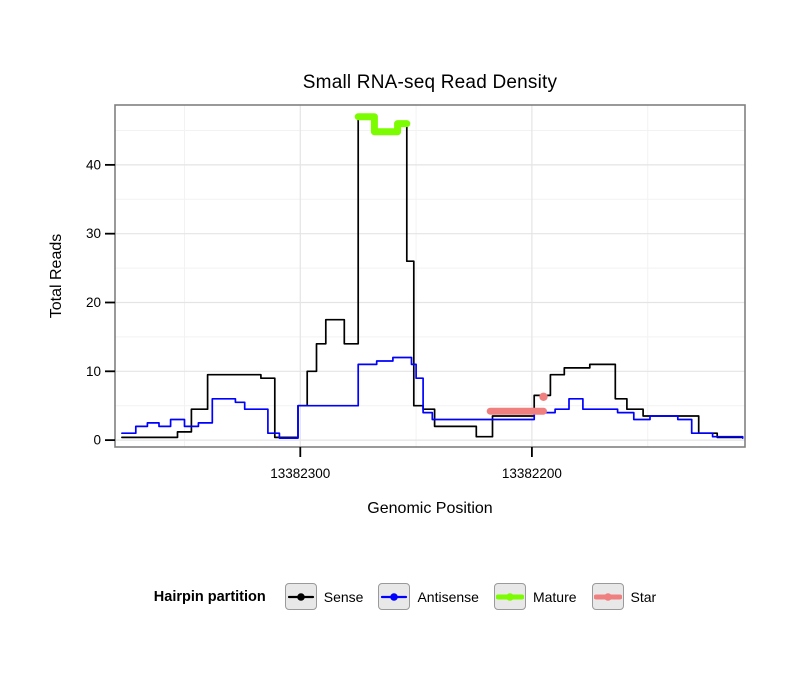  I want to click on legend-title: Hairpin partition, so click(209, 596).